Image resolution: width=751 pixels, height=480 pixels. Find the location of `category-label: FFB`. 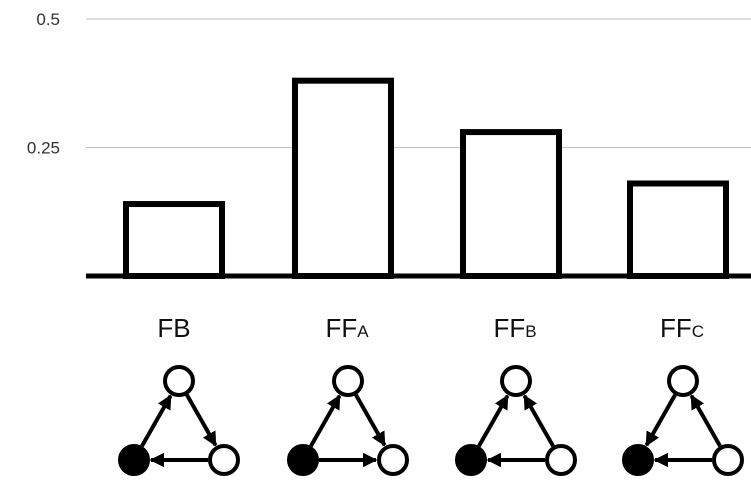

category-label: FFB is located at coordinates (514, 328).